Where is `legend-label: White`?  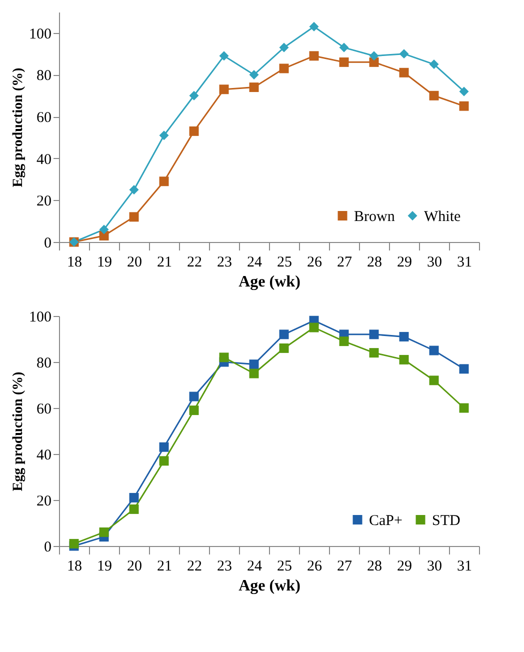 legend-label: White is located at coordinates (442, 216).